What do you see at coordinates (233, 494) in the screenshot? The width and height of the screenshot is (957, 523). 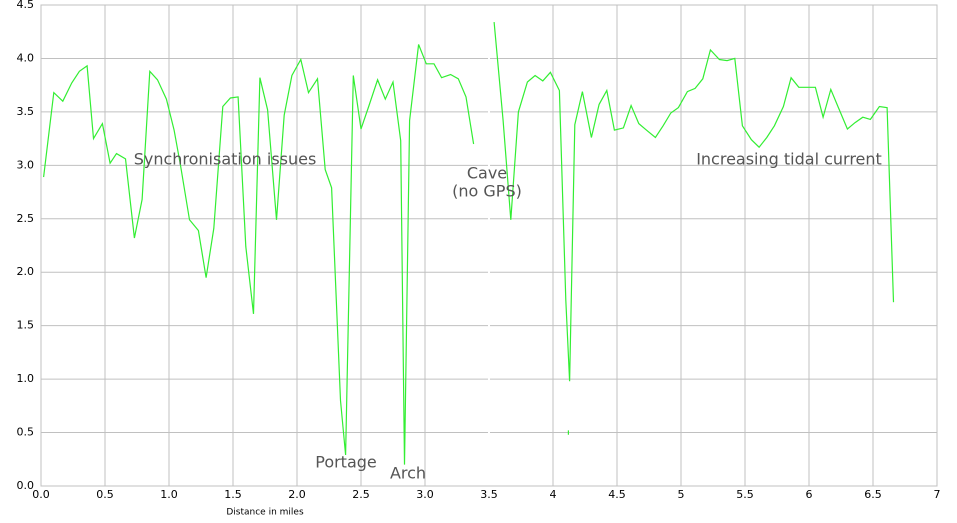 I see `x-tick-label: 1.5` at bounding box center [233, 494].